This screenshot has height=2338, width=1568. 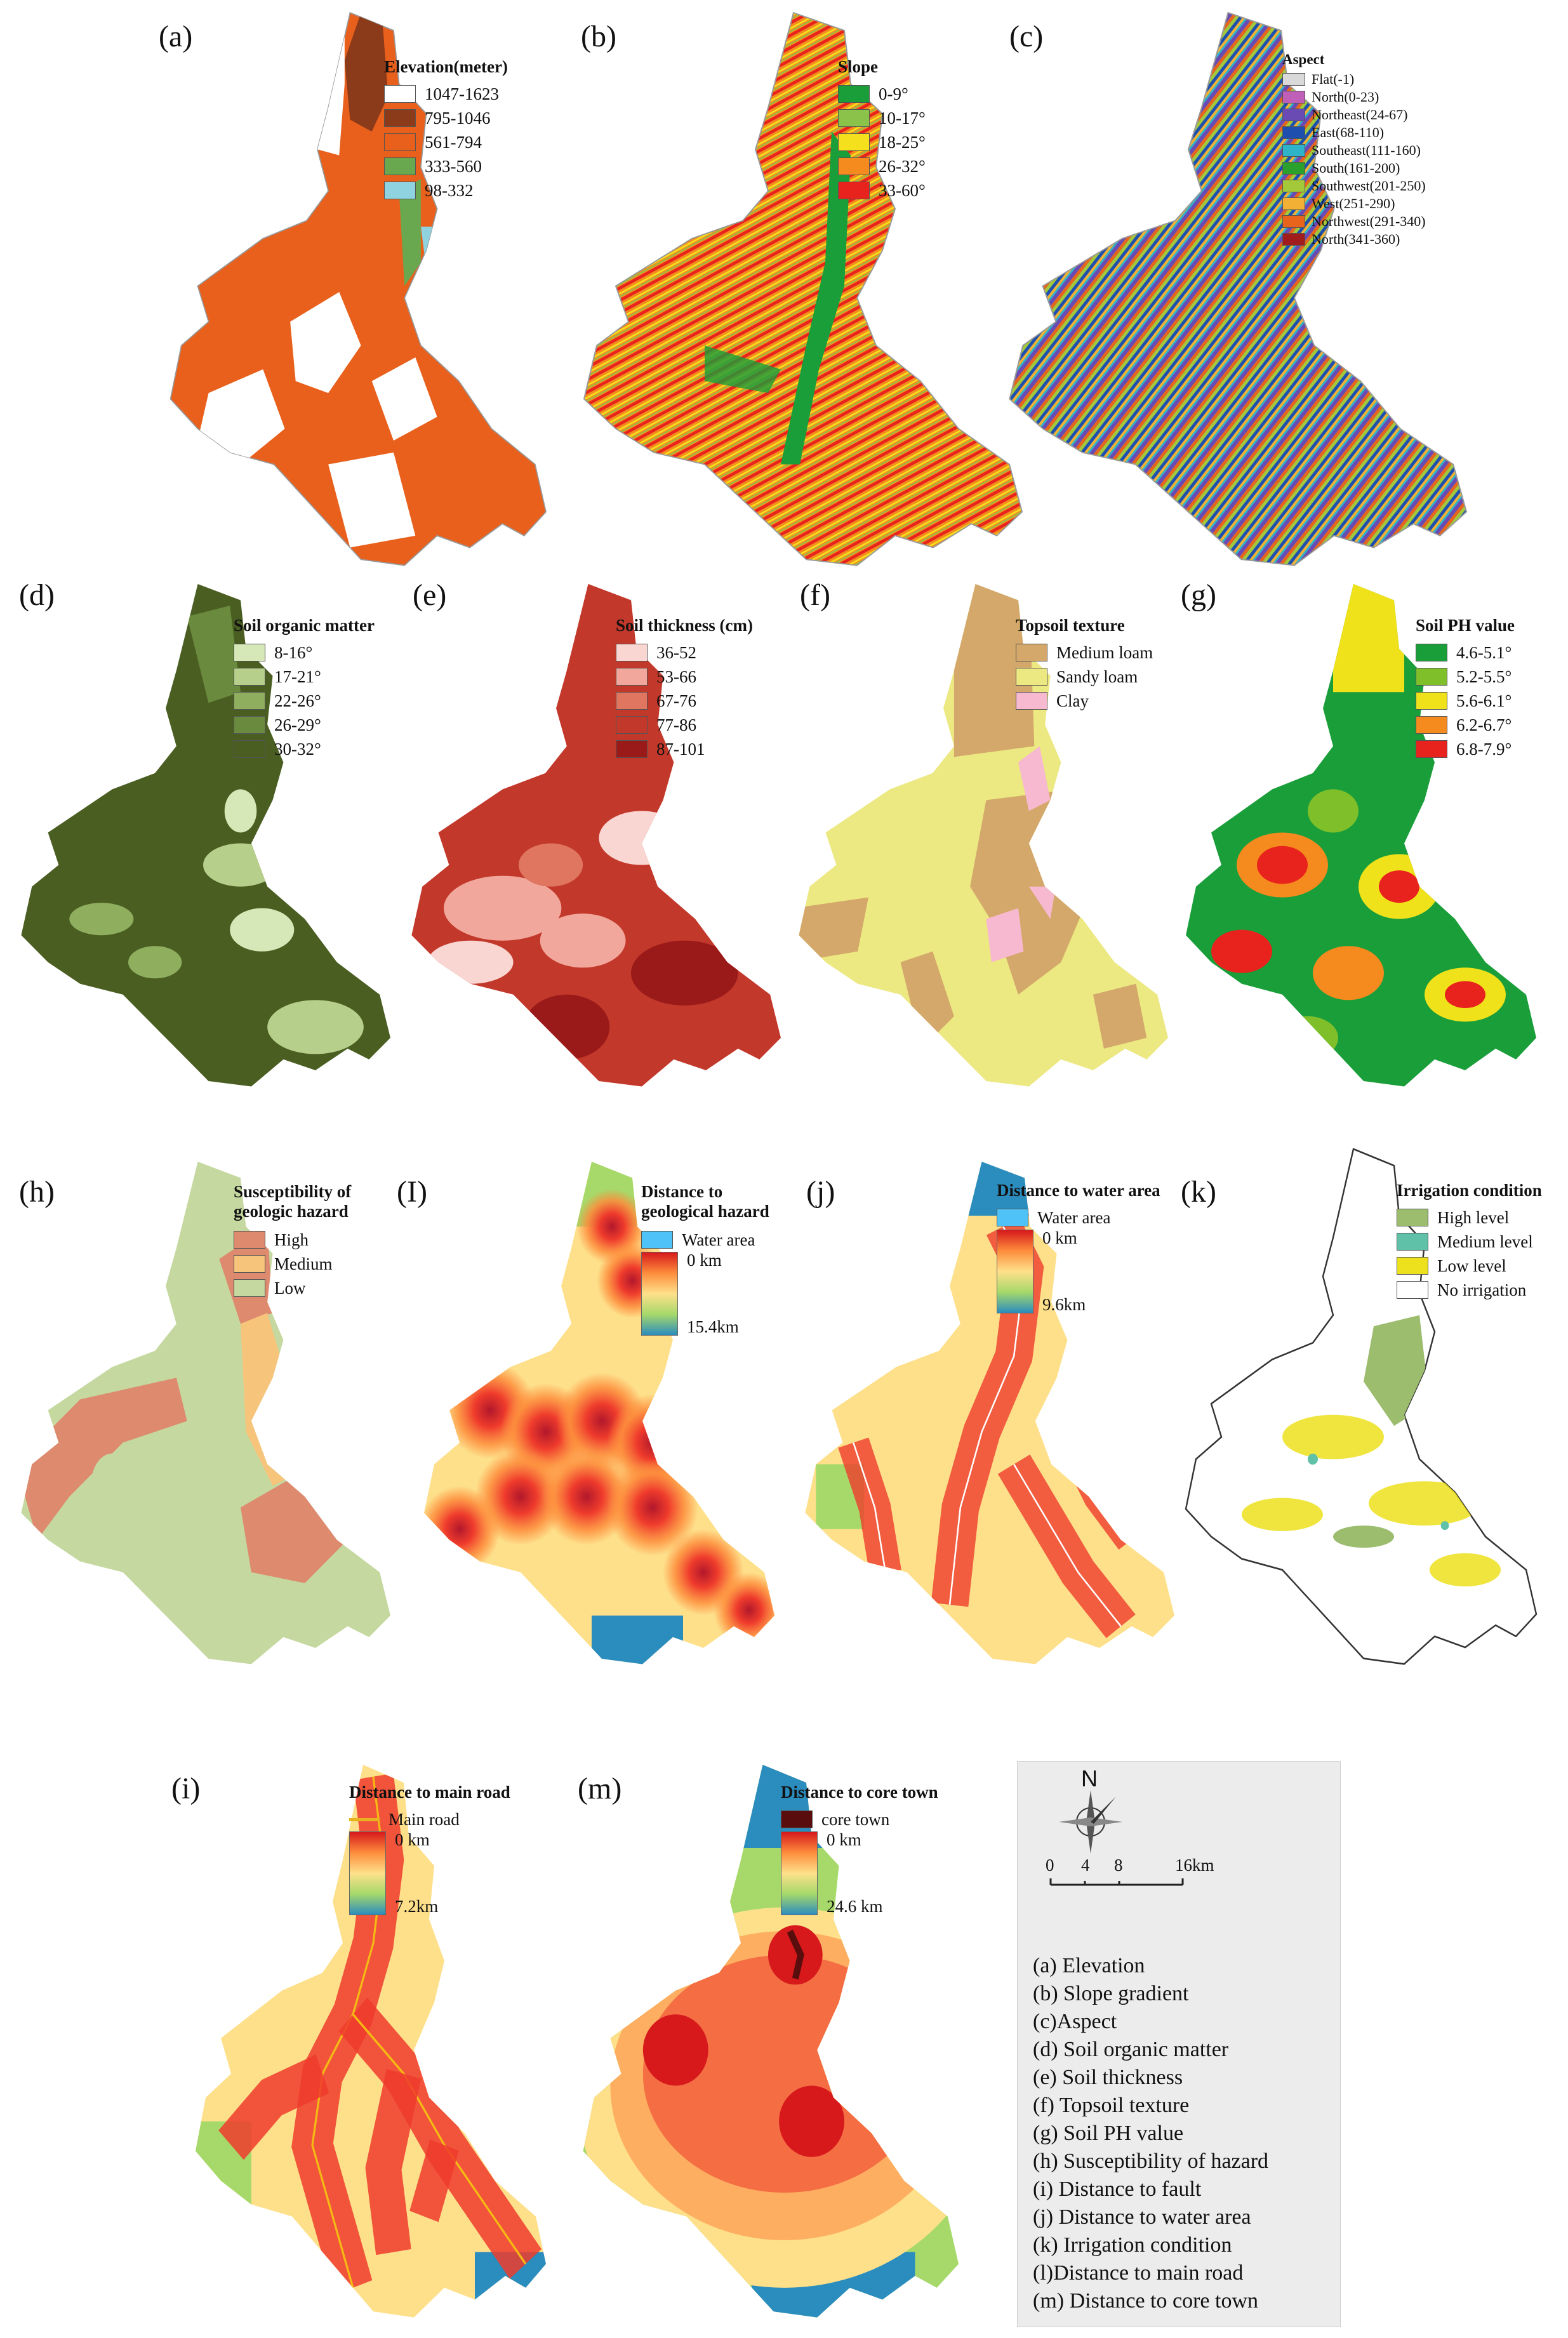 What do you see at coordinates (1198, 595) in the screenshot?
I see `panel-letter: (g)` at bounding box center [1198, 595].